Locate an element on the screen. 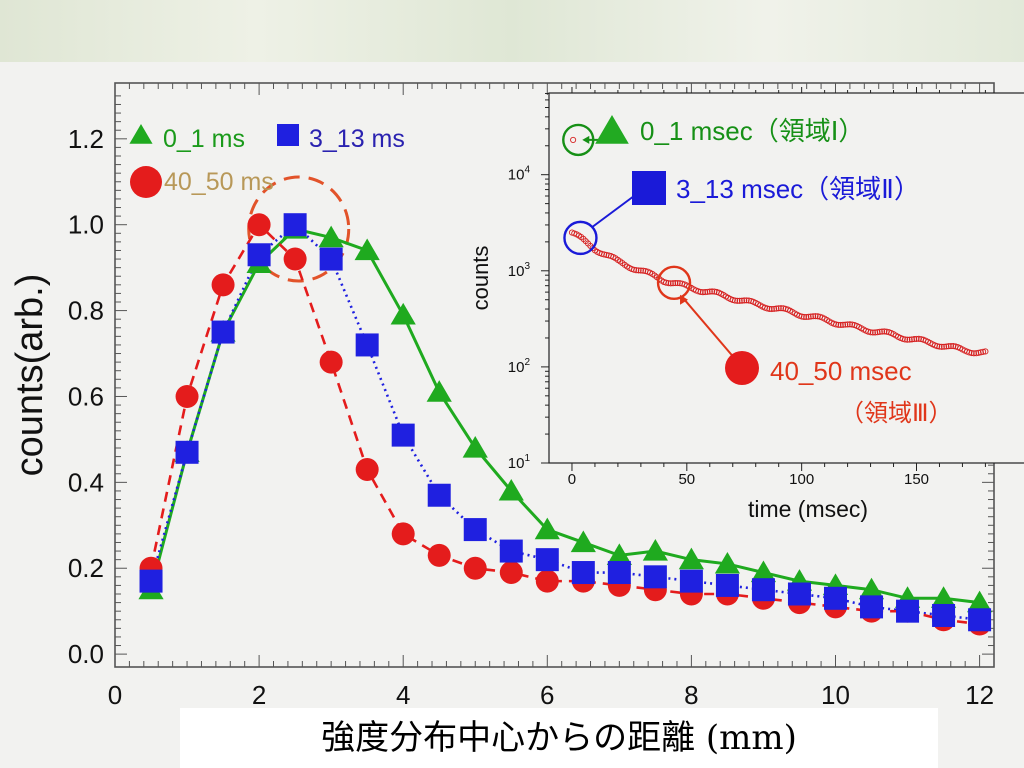  region-2-arrow is located at coordinates (613, 211).